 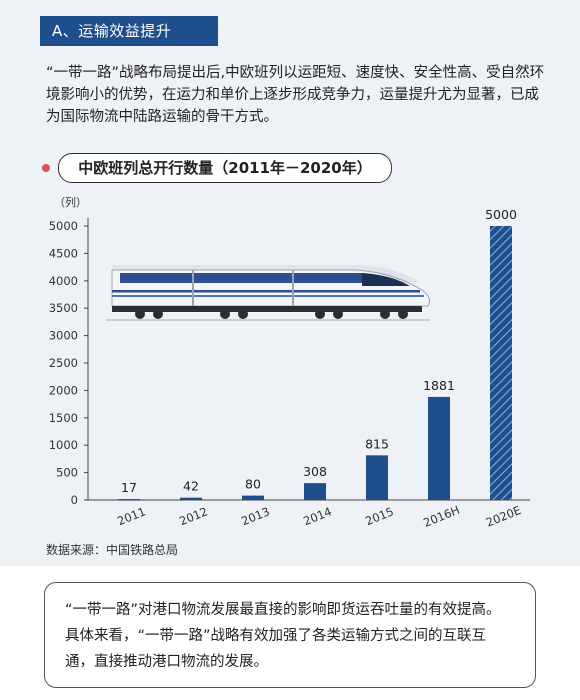 What do you see at coordinates (191, 498) in the screenshot?
I see `bar-2012` at bounding box center [191, 498].